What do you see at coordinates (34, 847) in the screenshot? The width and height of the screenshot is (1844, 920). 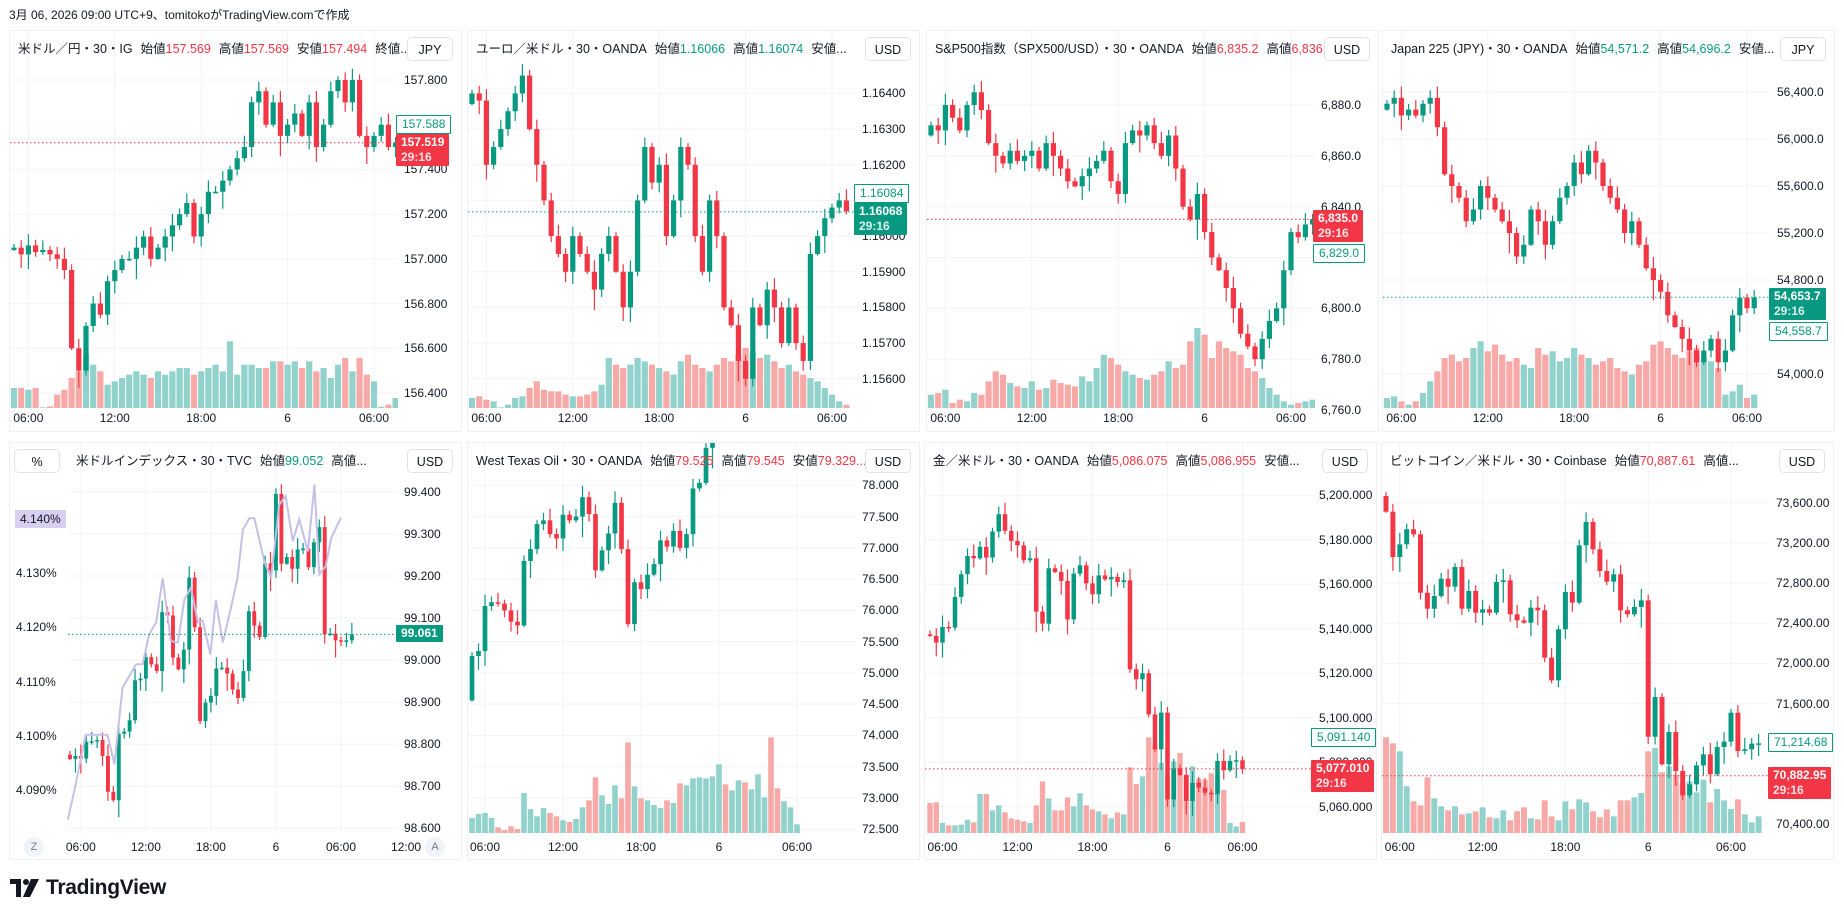 I see `auto-scale-z-button: Z` at bounding box center [34, 847].